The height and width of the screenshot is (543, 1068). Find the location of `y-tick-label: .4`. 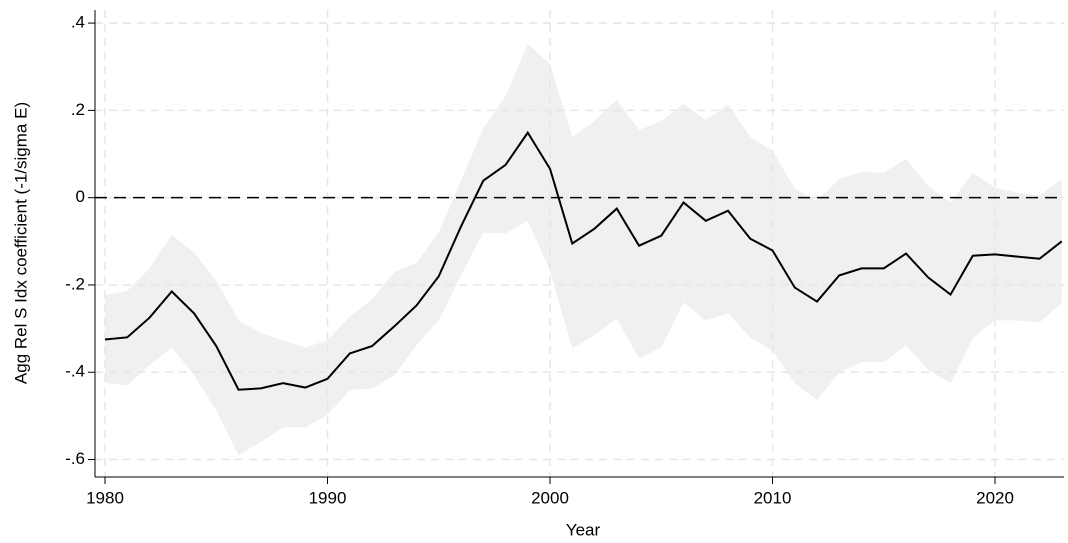

y-tick-label: .4 is located at coordinates (78, 22).